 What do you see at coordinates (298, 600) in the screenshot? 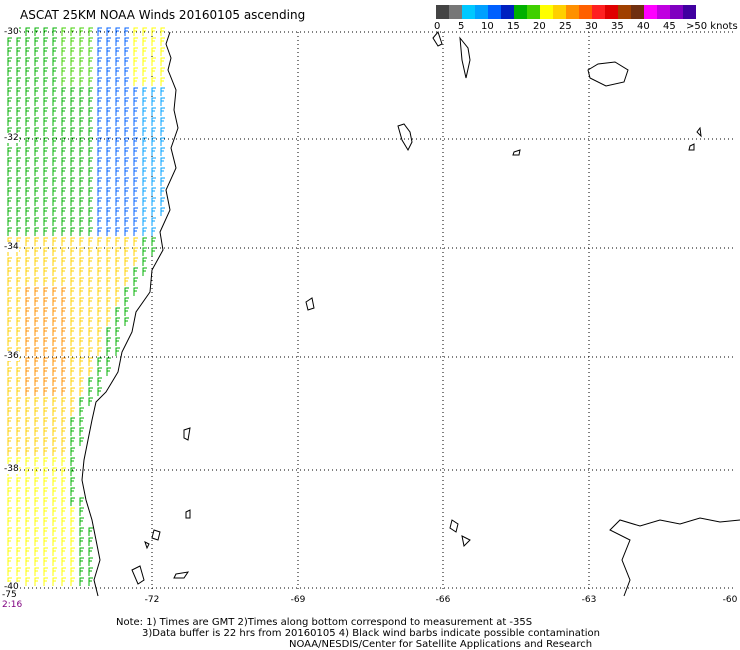
I see `lon-label: -69` at bounding box center [298, 600].